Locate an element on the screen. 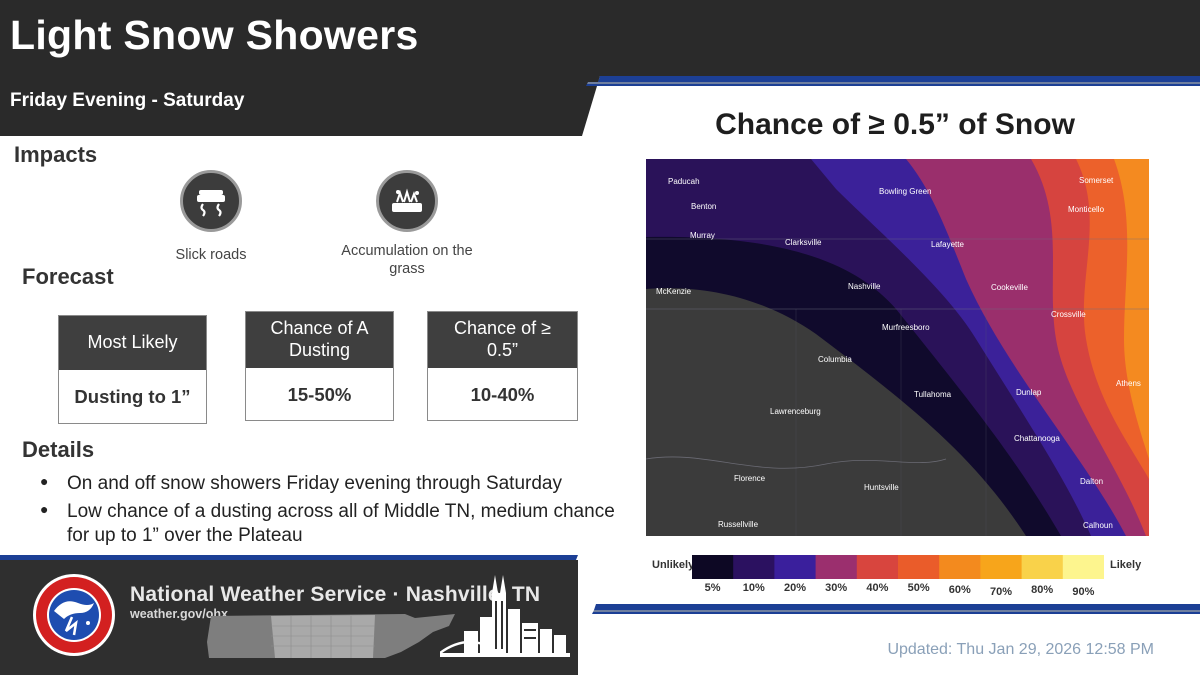 Image resolution: width=1200 pixels, height=675 pixels. city-label: Lawrenceburg is located at coordinates (795, 411).